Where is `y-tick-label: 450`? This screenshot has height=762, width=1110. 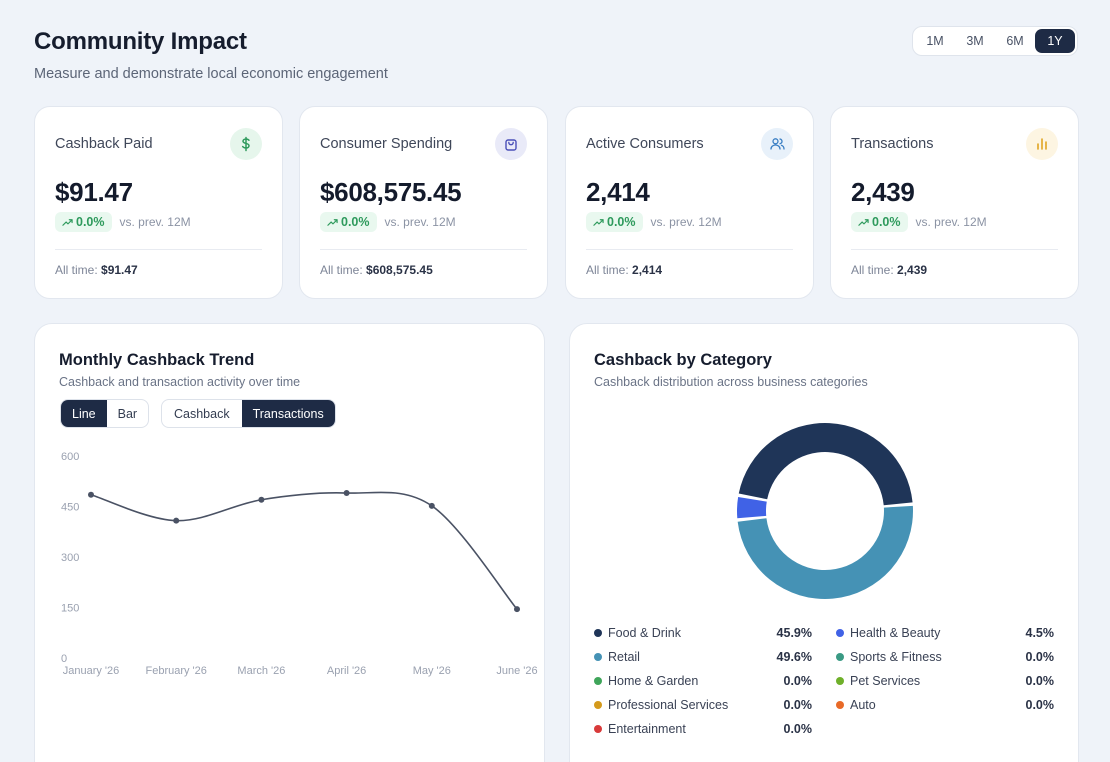
y-tick-label: 450 is located at coordinates (70, 508).